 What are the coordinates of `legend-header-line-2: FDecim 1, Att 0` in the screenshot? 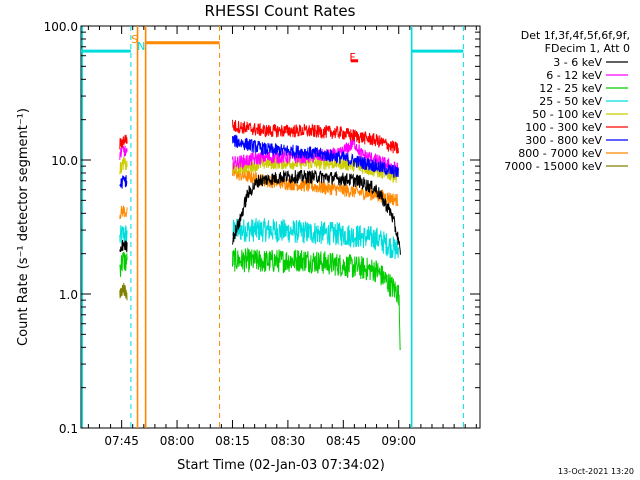 It's located at (587, 48).